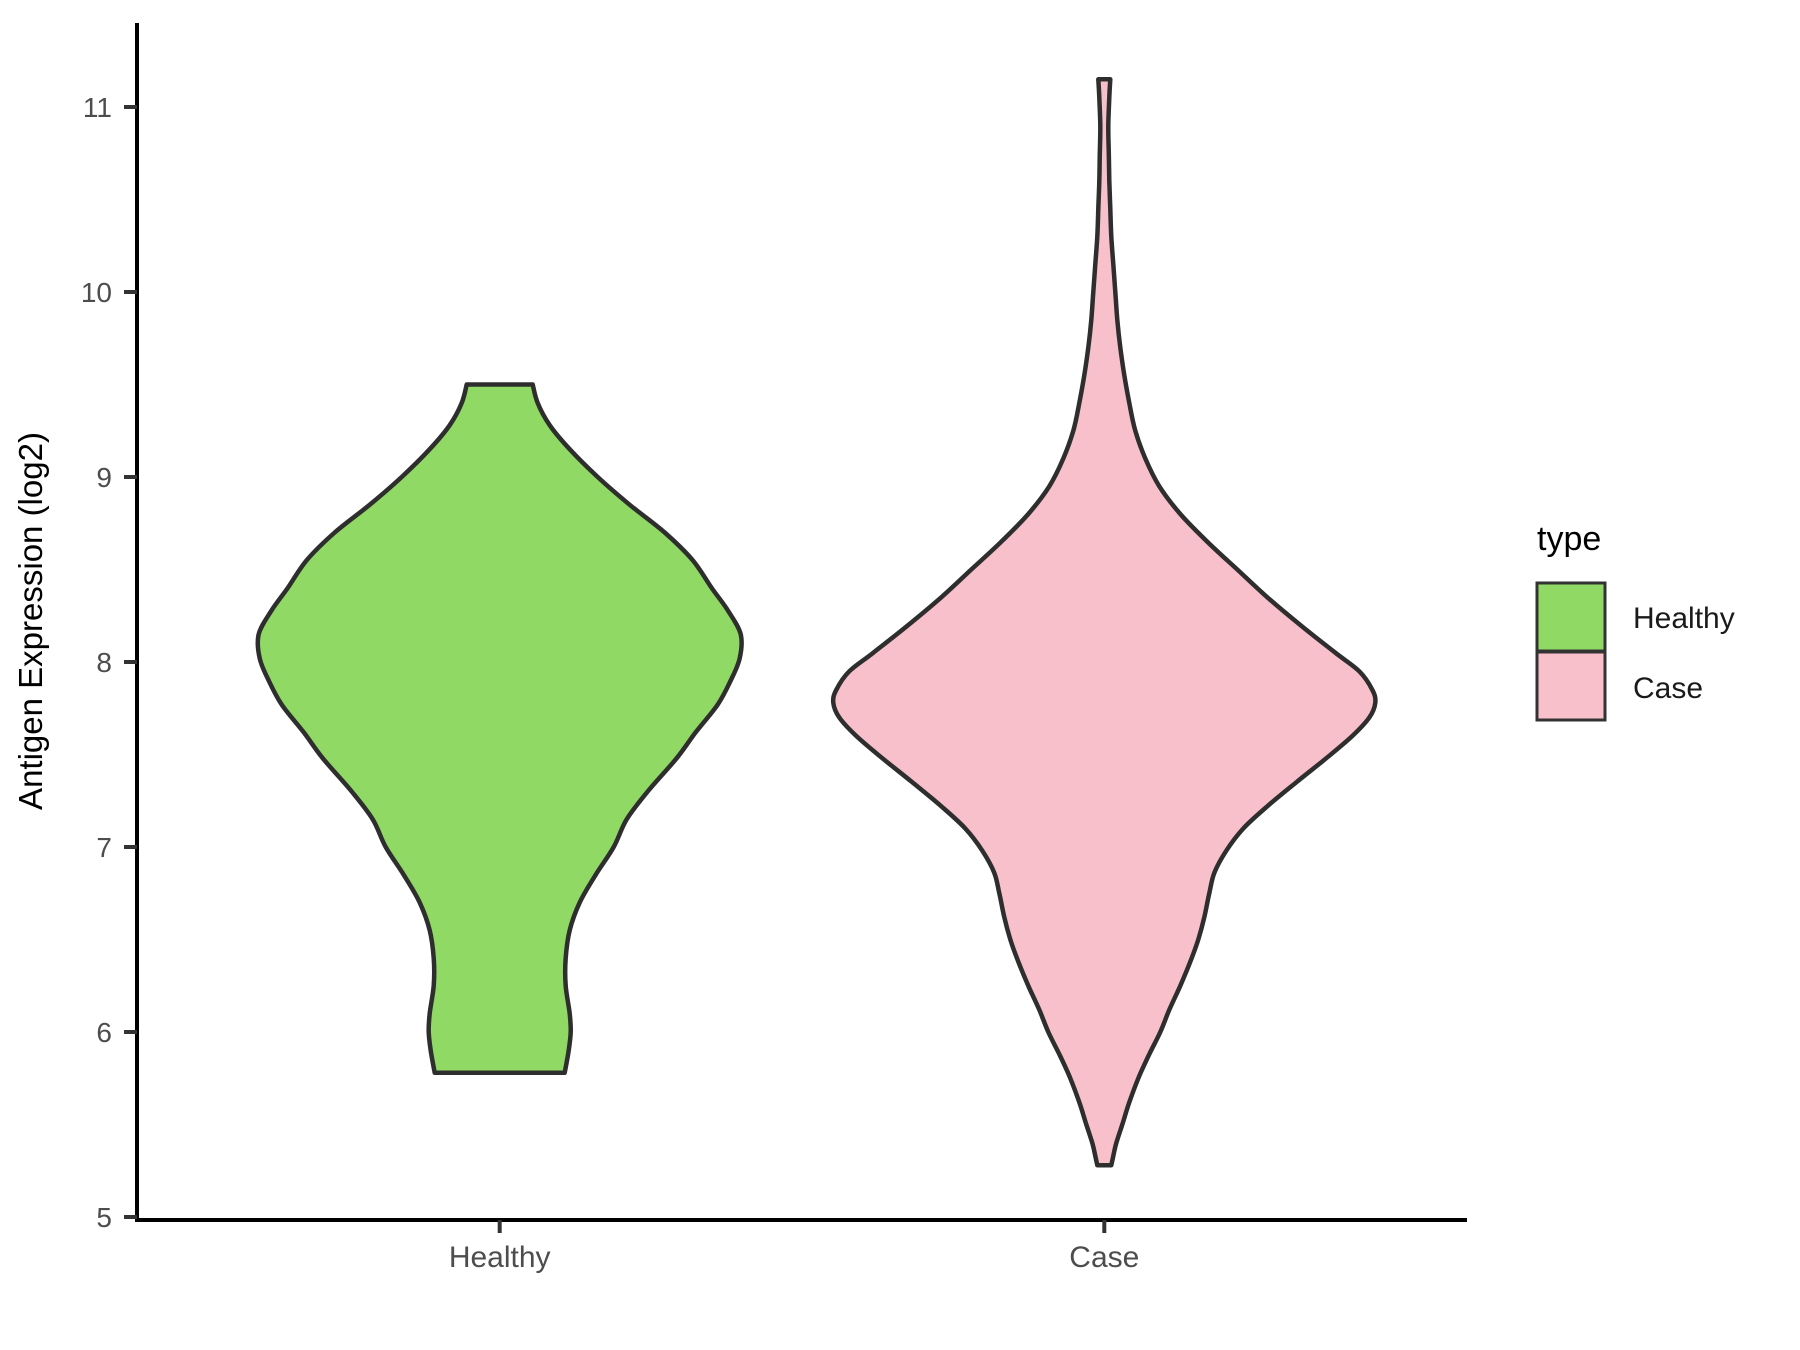 The height and width of the screenshot is (1350, 1800). What do you see at coordinates (96, 292) in the screenshot?
I see `y-tick-label: 10` at bounding box center [96, 292].